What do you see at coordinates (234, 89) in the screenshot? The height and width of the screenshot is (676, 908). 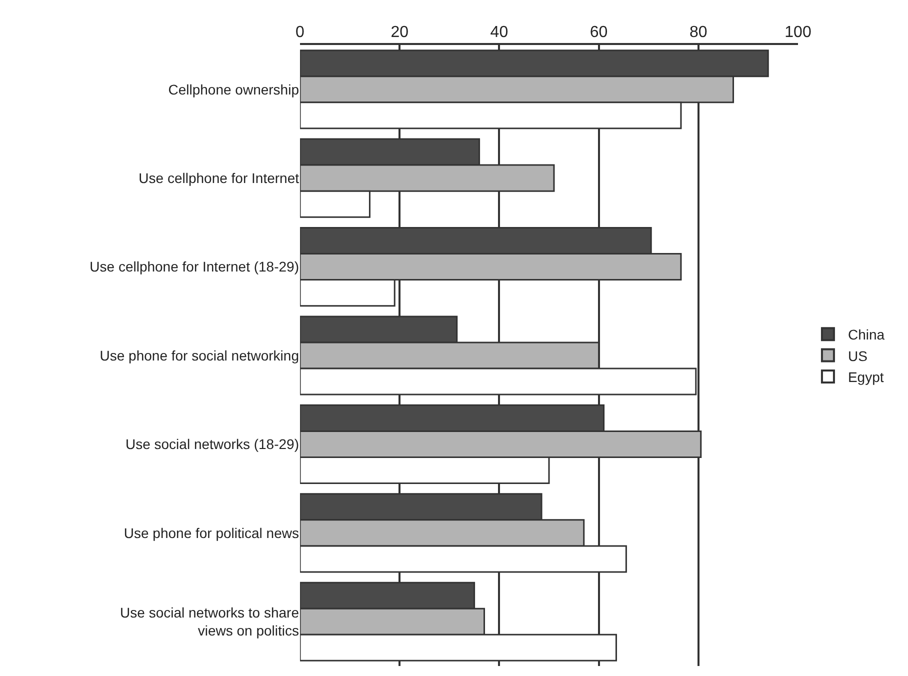 I see `y-tick-label: Cellphone ownership` at bounding box center [234, 89].